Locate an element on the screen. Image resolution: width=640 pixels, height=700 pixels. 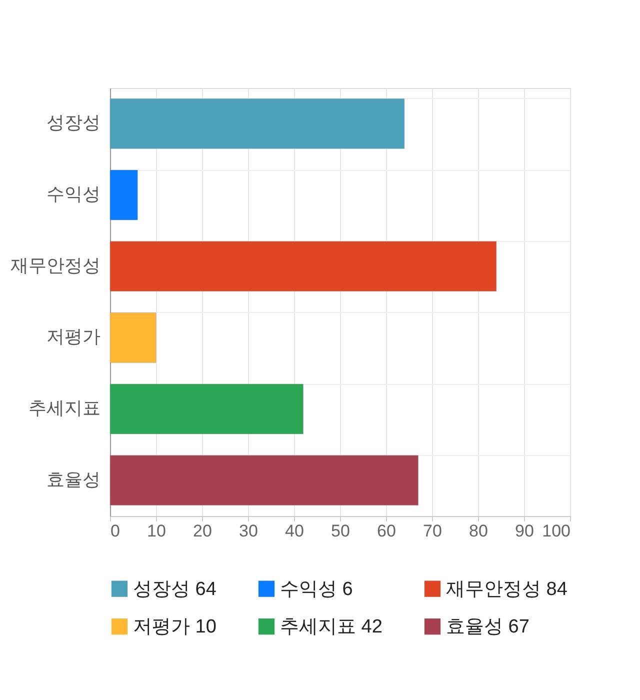
y-tick-label: 수익성 is located at coordinates (73, 194).